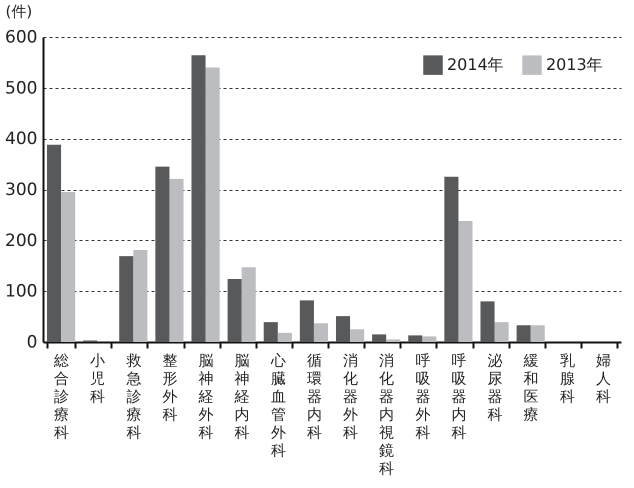 This screenshot has height=488, width=634. I want to click on y-tick-label: 200, so click(21, 240).